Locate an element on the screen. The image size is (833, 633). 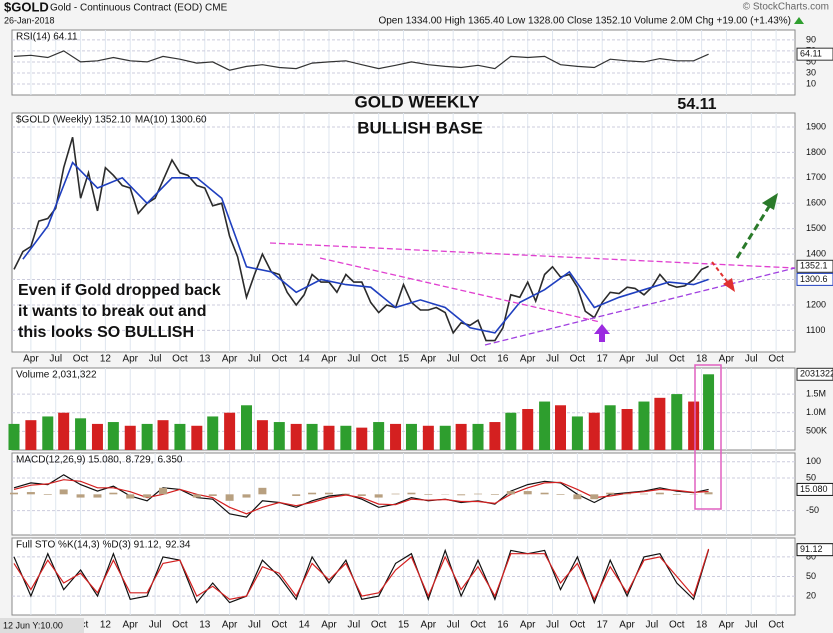
value-tag: 91.12 is located at coordinates (811, 549).